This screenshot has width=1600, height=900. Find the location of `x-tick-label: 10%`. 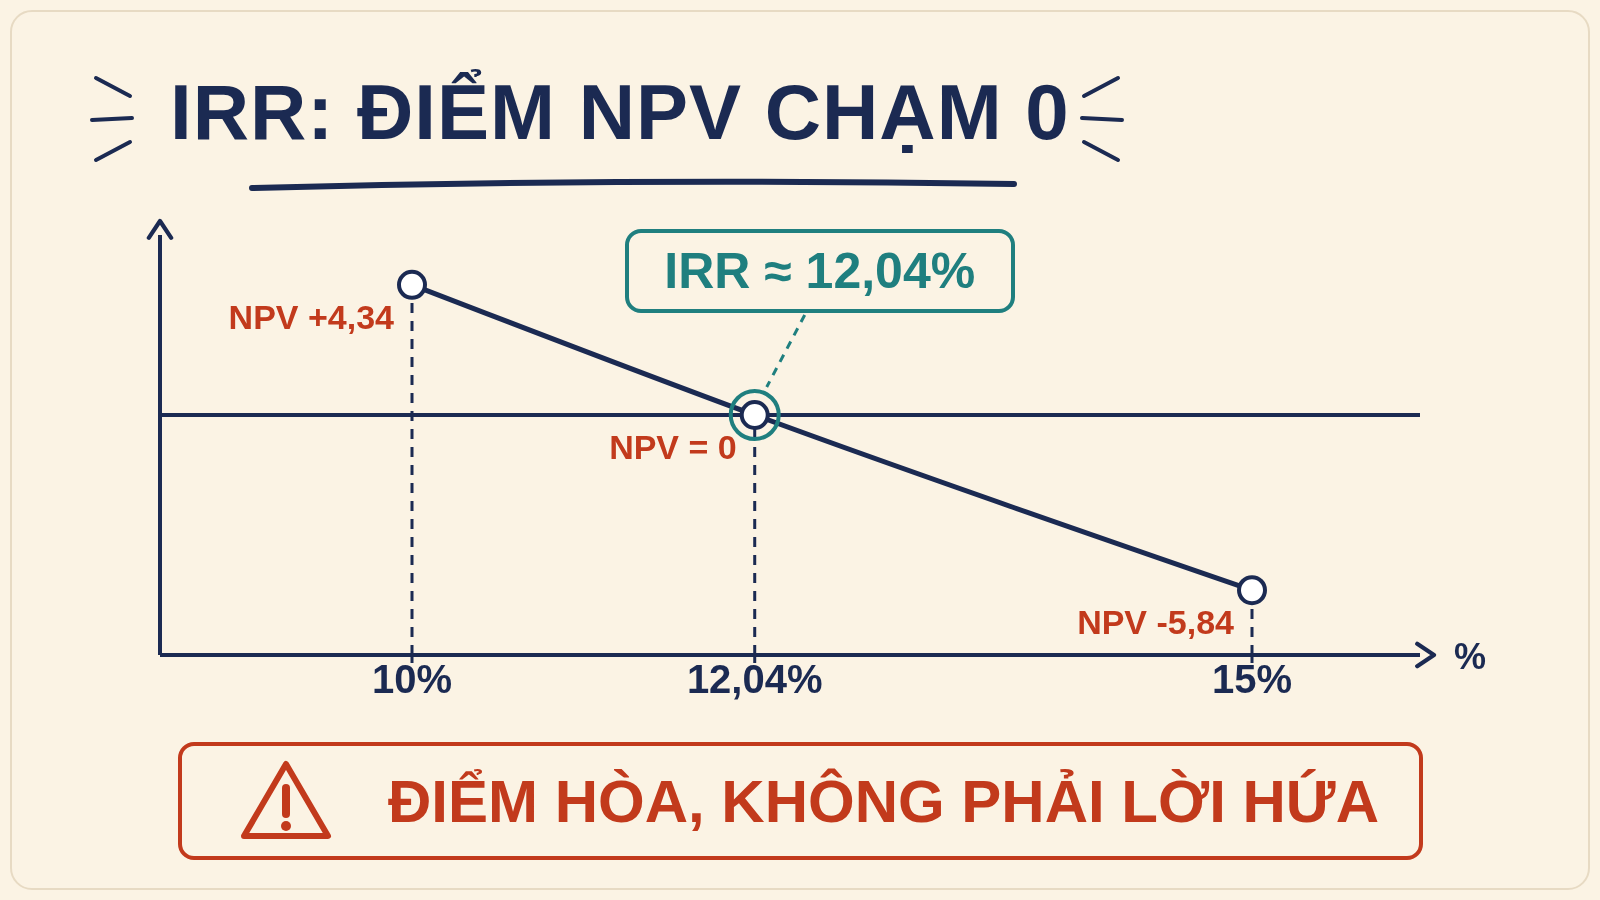

x-tick-label: 10% is located at coordinates (412, 679).